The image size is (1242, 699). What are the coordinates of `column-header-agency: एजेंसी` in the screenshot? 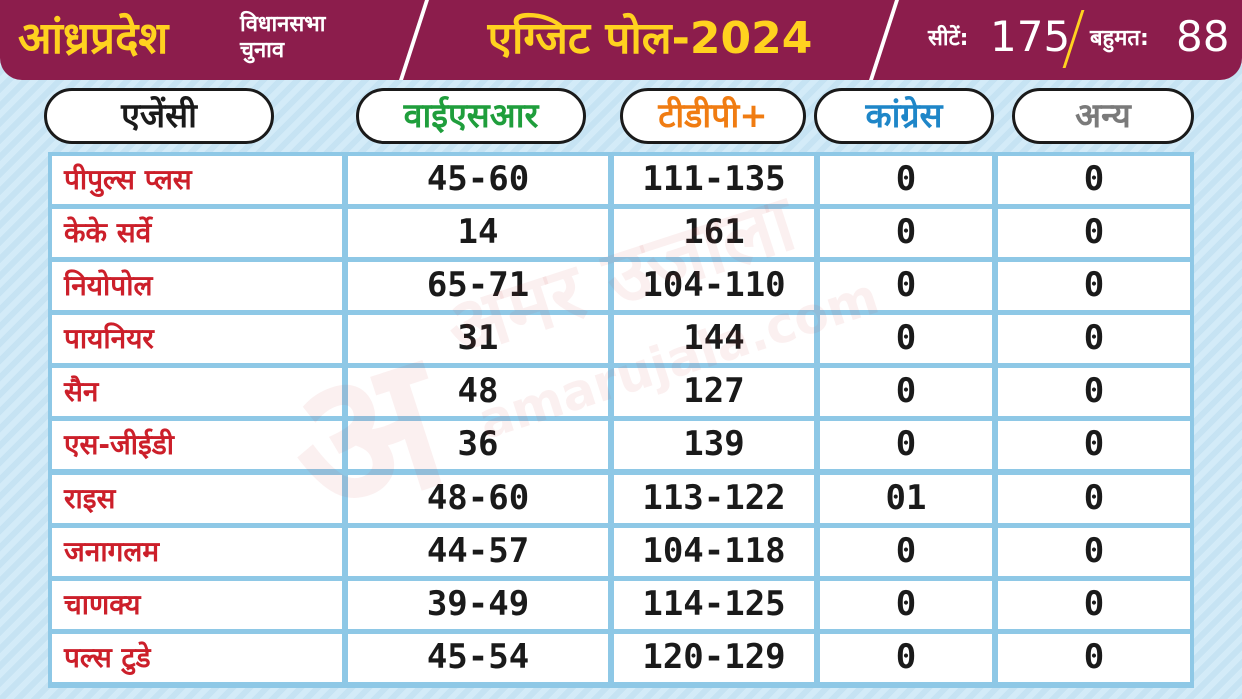 It's located at (159, 116).